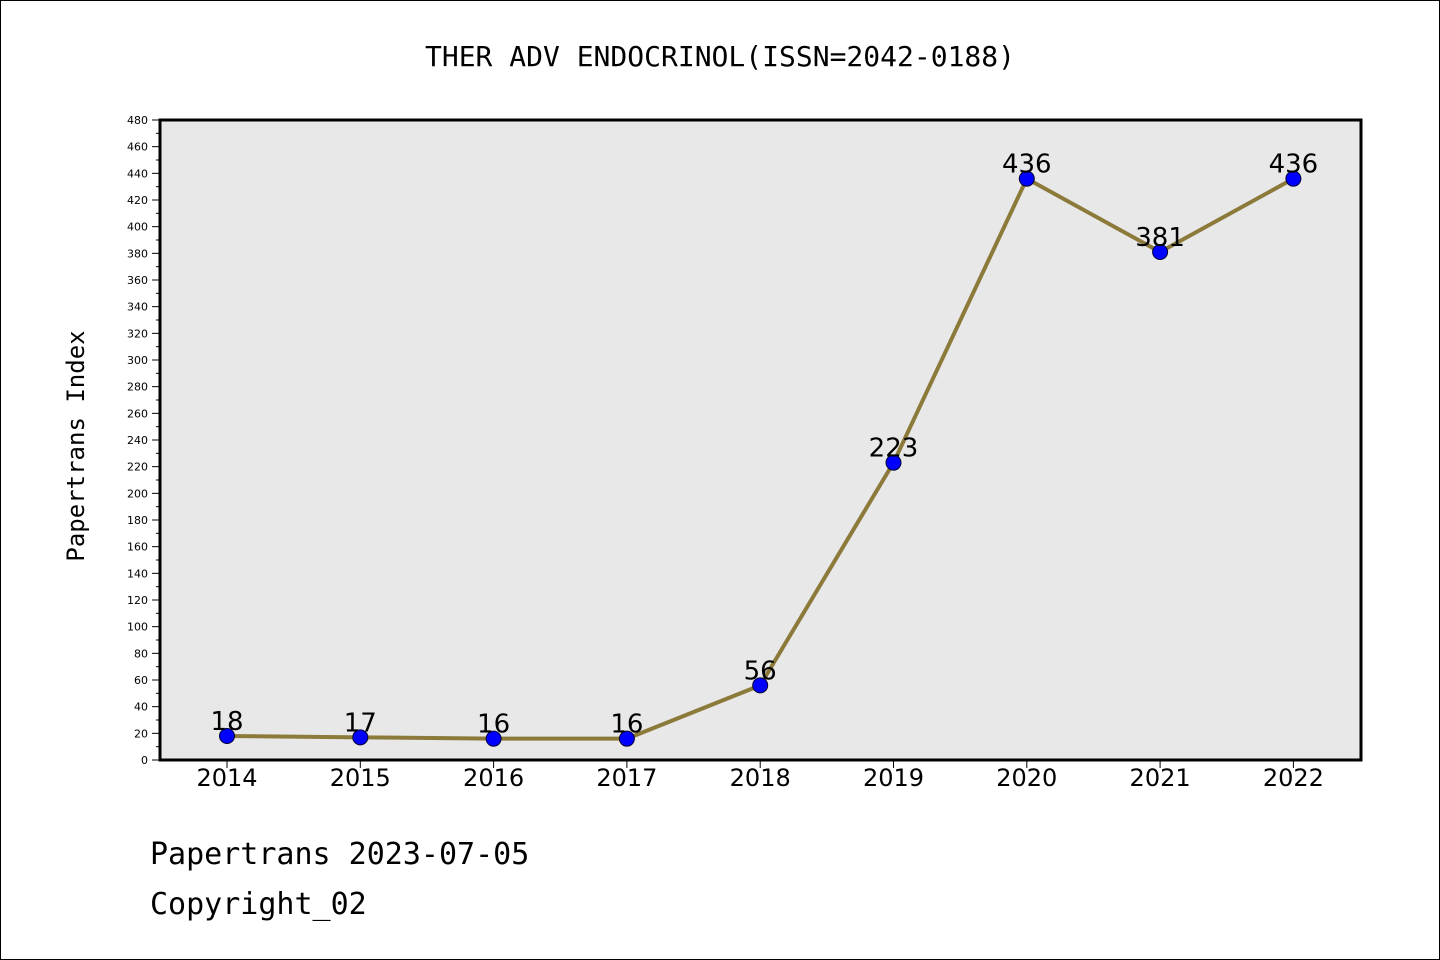 The width and height of the screenshot is (1440, 960). What do you see at coordinates (141, 680) in the screenshot?
I see `y-tick-label: 60` at bounding box center [141, 680].